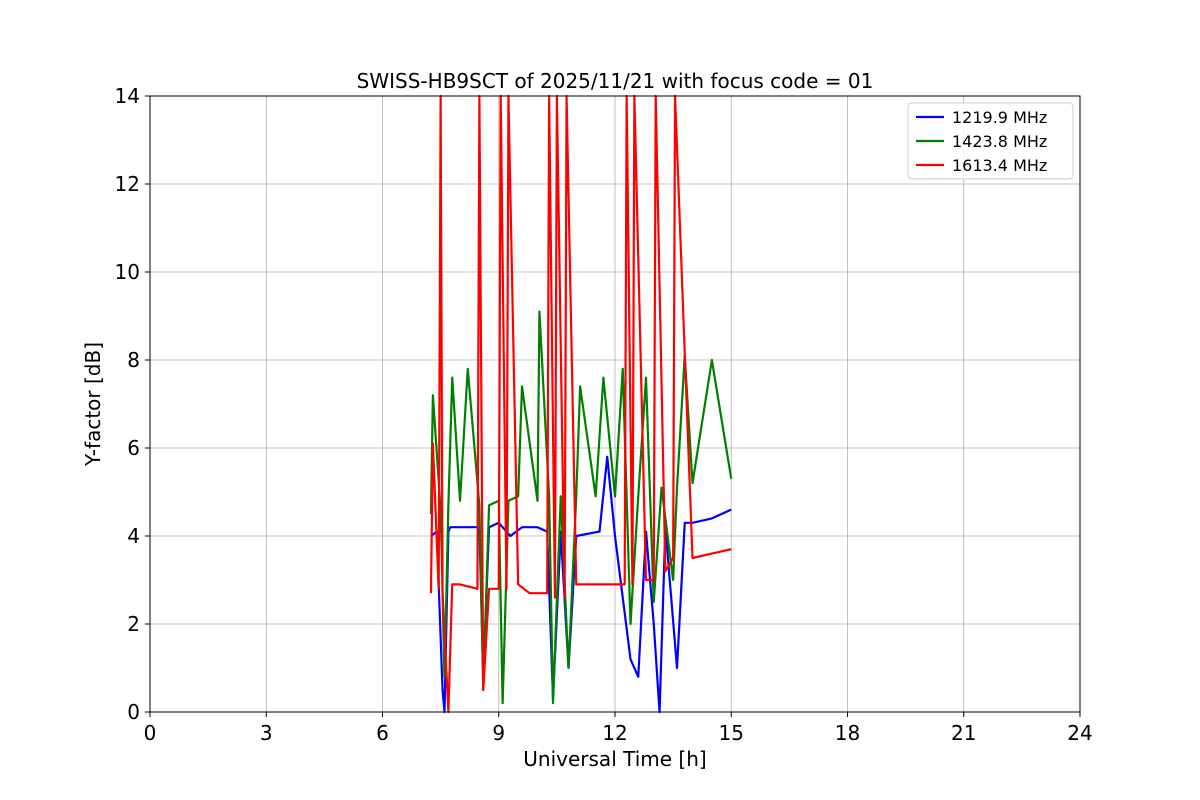 This screenshot has height=800, width=1200. What do you see at coordinates (150, 733) in the screenshot?
I see `x-tick-label: 0` at bounding box center [150, 733].